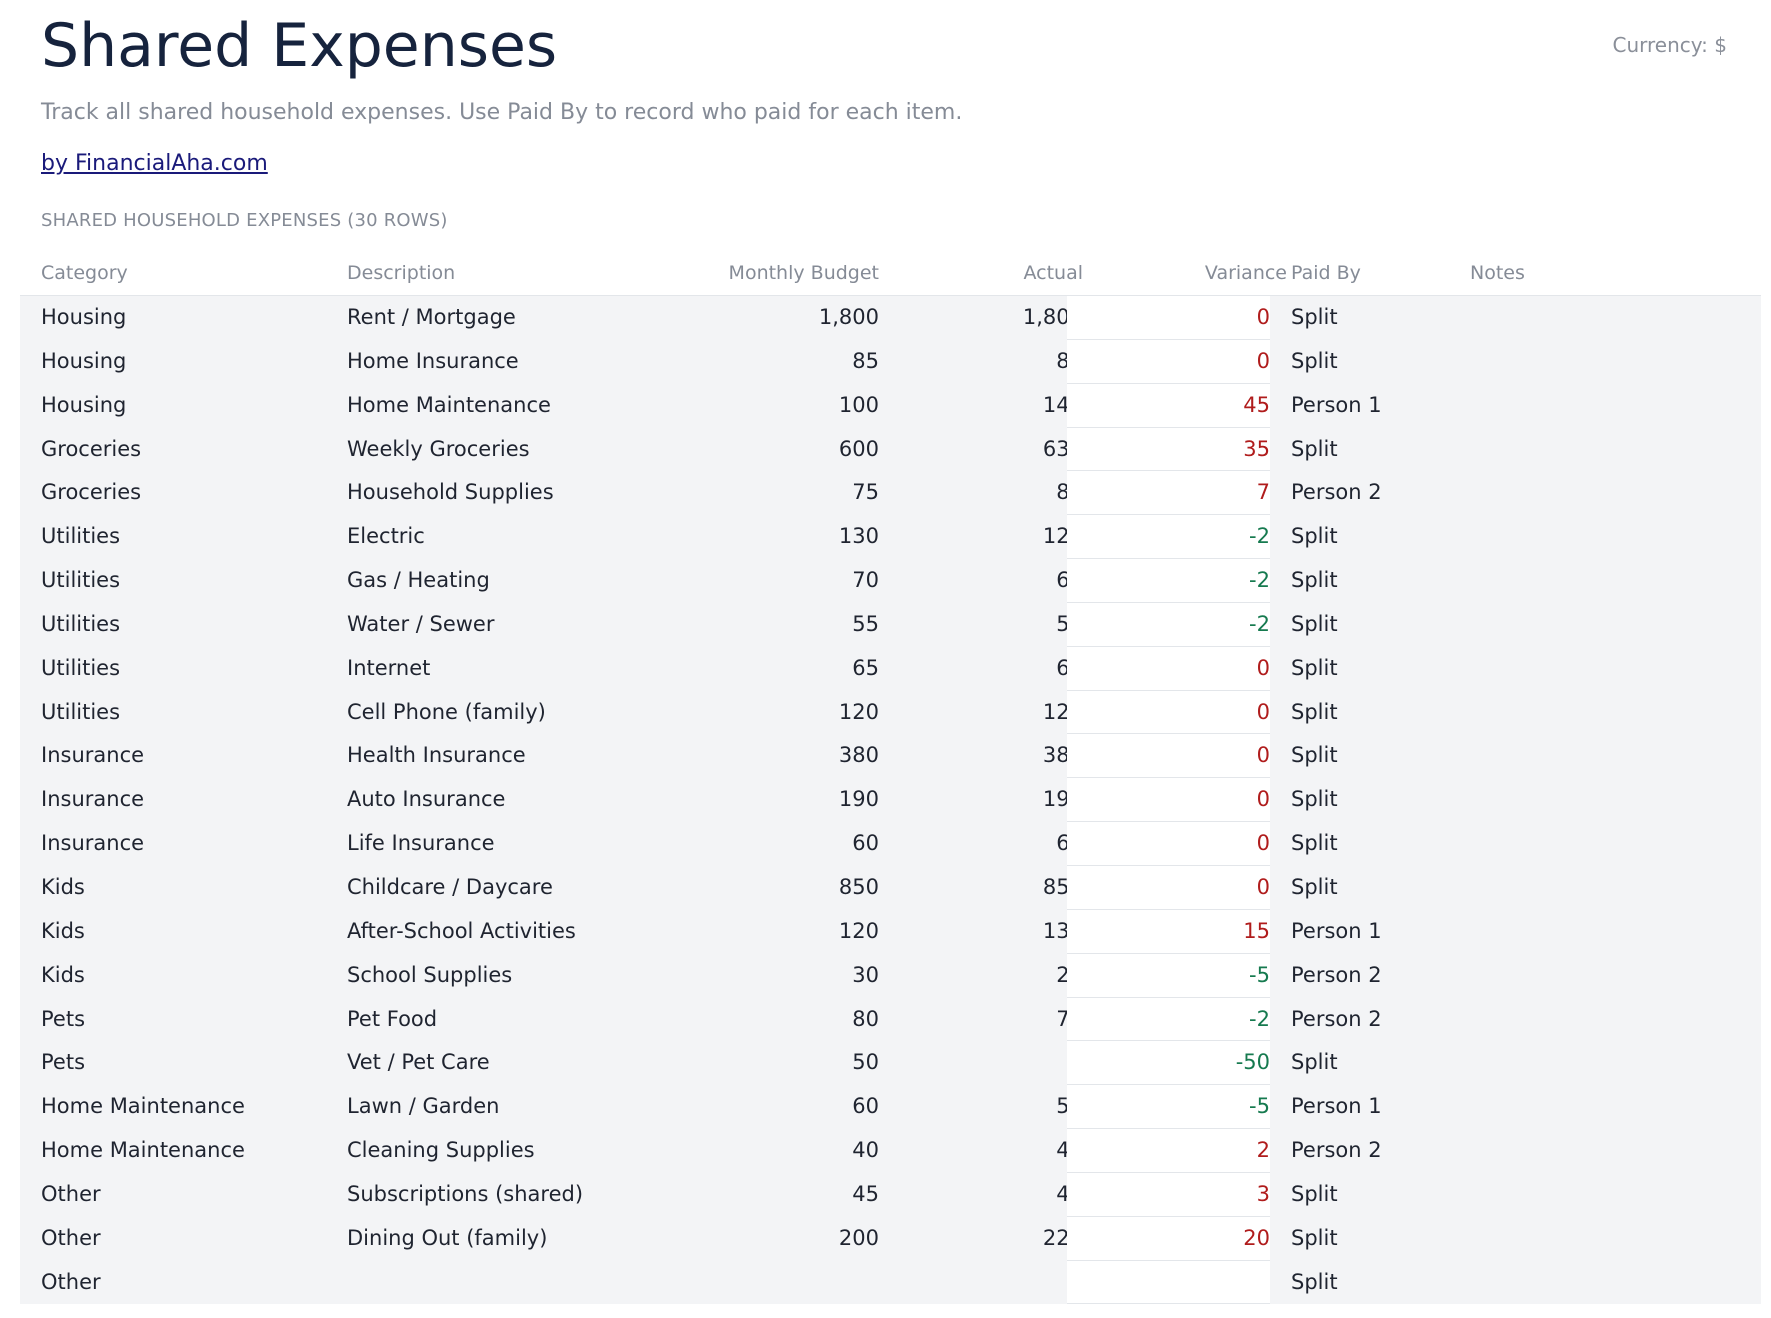 This screenshot has height=1318, width=1771. I want to click on financialaha-link: by FinancialAha.com, so click(154, 163).